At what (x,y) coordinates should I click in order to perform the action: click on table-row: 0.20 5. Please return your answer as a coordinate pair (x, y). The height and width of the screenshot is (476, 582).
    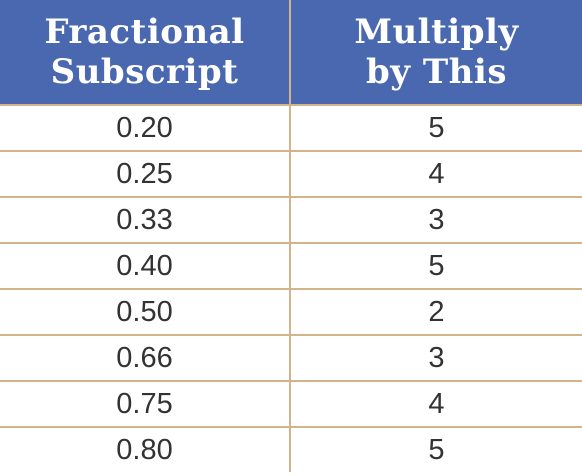
    Looking at the image, I should click on (291, 127).